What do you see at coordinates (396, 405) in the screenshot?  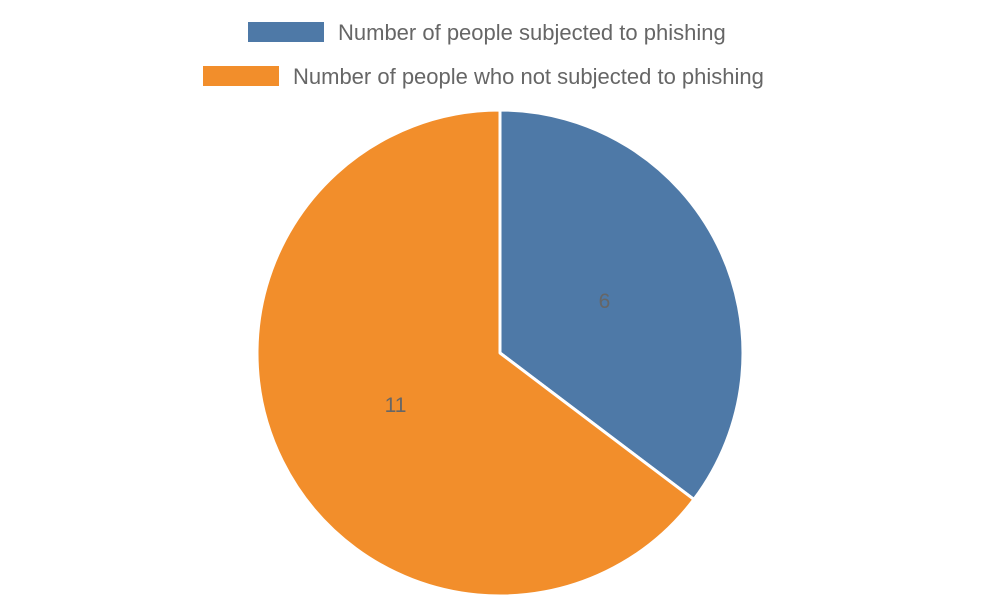 I see `slice-value-label: 11` at bounding box center [396, 405].